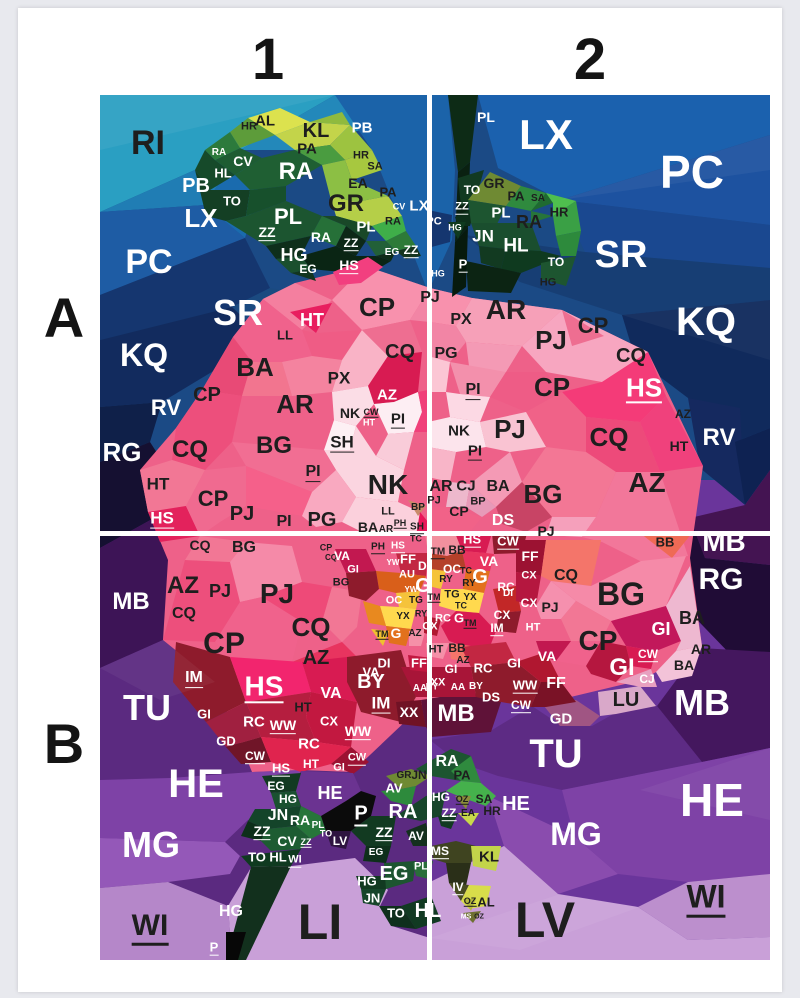 The image size is (800, 998). I want to click on column-header-1: 1, so click(268, 59).